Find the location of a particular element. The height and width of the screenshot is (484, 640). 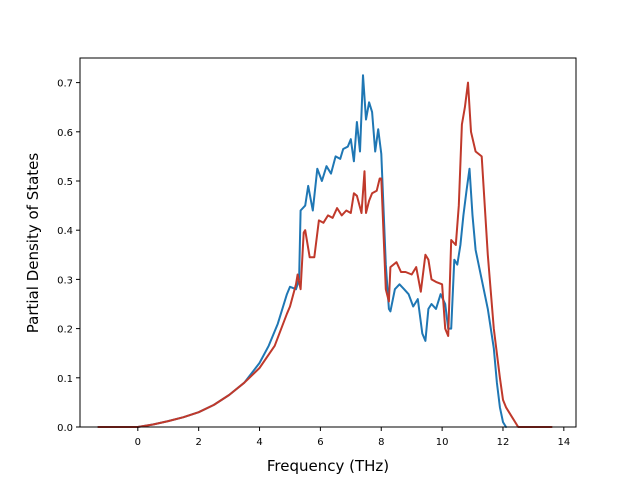

x-axis: 0 2 4 6 8 10 12 14 is located at coordinates (352, 437).